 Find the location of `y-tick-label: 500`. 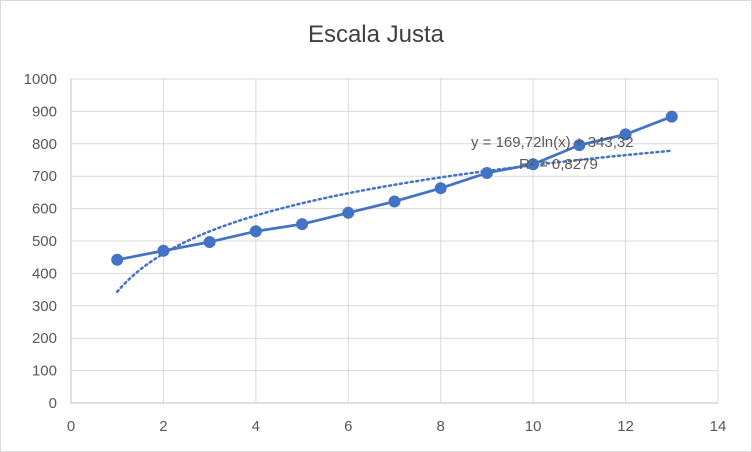

y-tick-label: 500 is located at coordinates (44, 241).